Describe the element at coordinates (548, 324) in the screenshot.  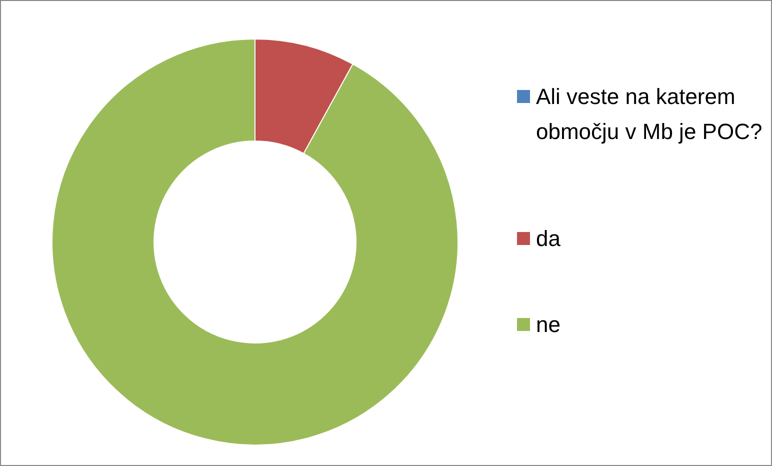
I see `legend-label: ne` at that location.